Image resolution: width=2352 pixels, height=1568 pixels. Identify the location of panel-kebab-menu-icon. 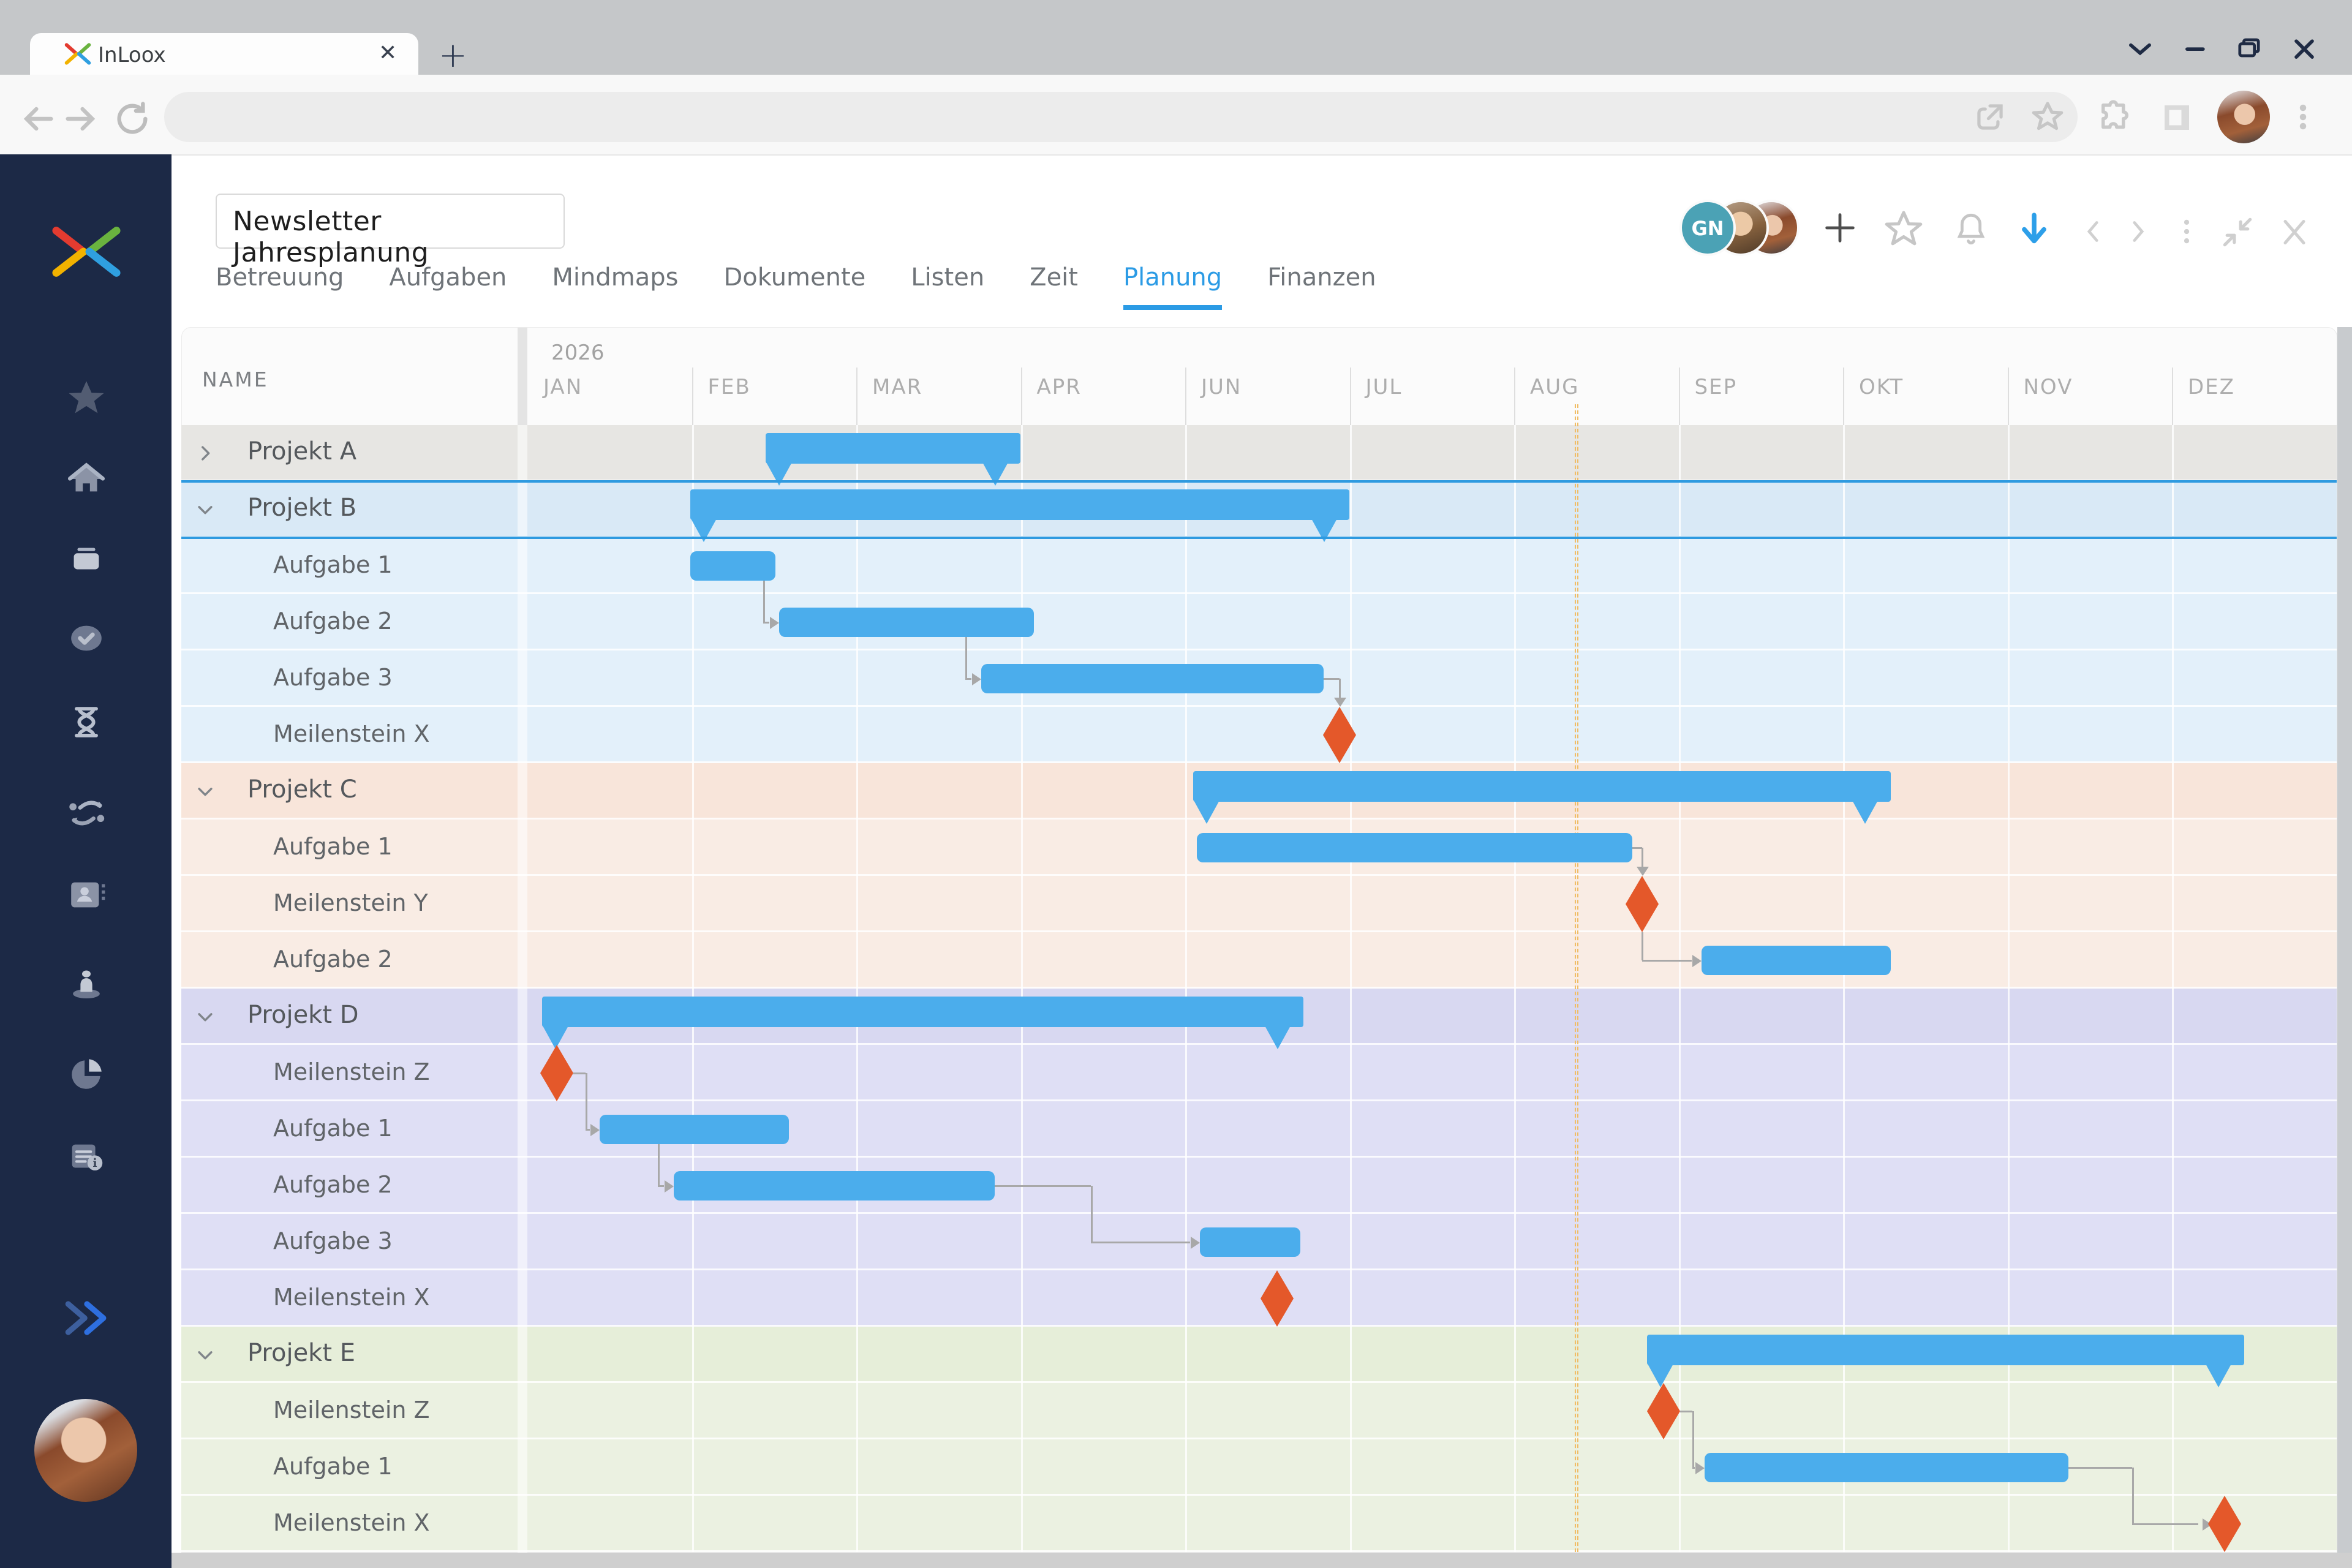
(2187, 232).